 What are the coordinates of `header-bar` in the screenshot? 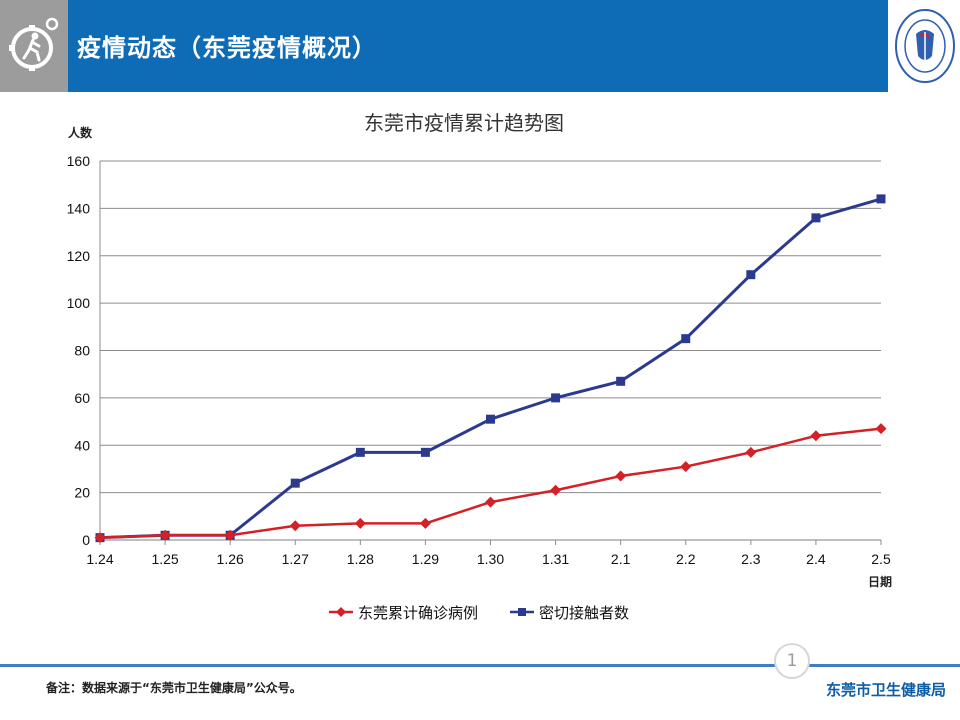 It's located at (478, 46).